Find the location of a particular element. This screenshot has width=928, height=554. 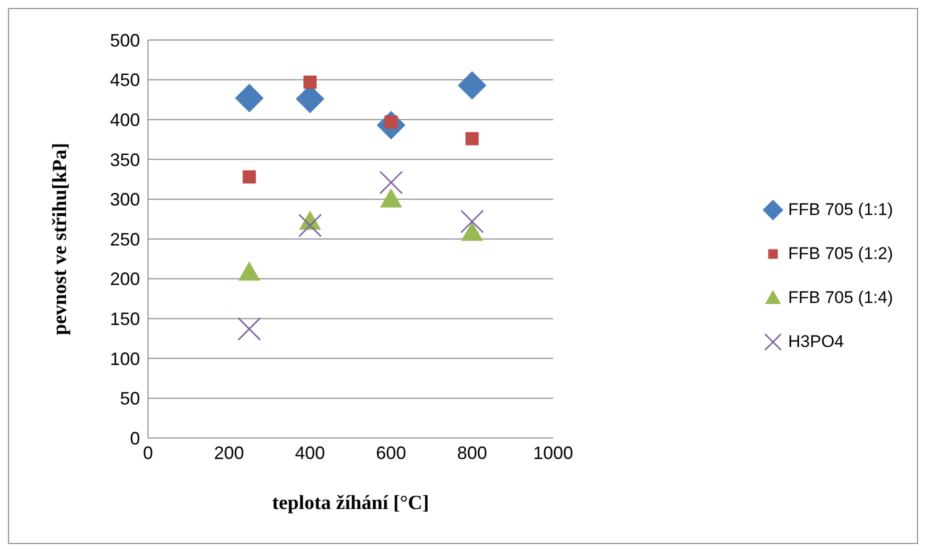

y-tick-label: 250 is located at coordinates (125, 239).